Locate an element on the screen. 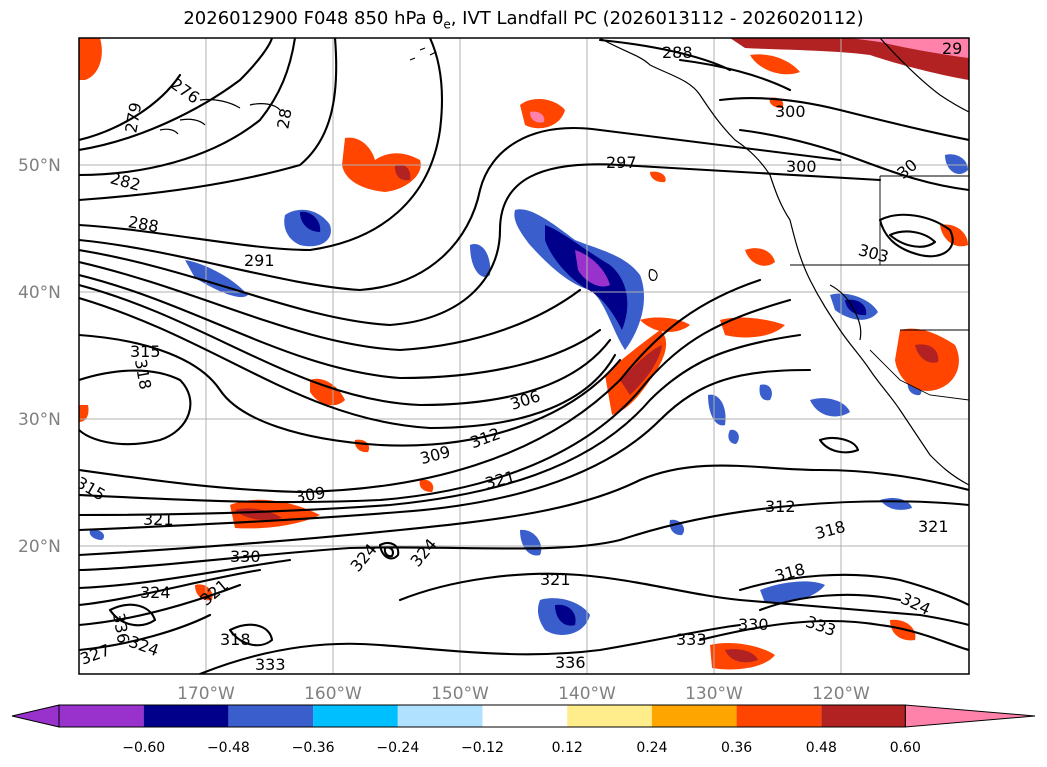  colorbar-tick-label: −0.60 is located at coordinates (143, 748).